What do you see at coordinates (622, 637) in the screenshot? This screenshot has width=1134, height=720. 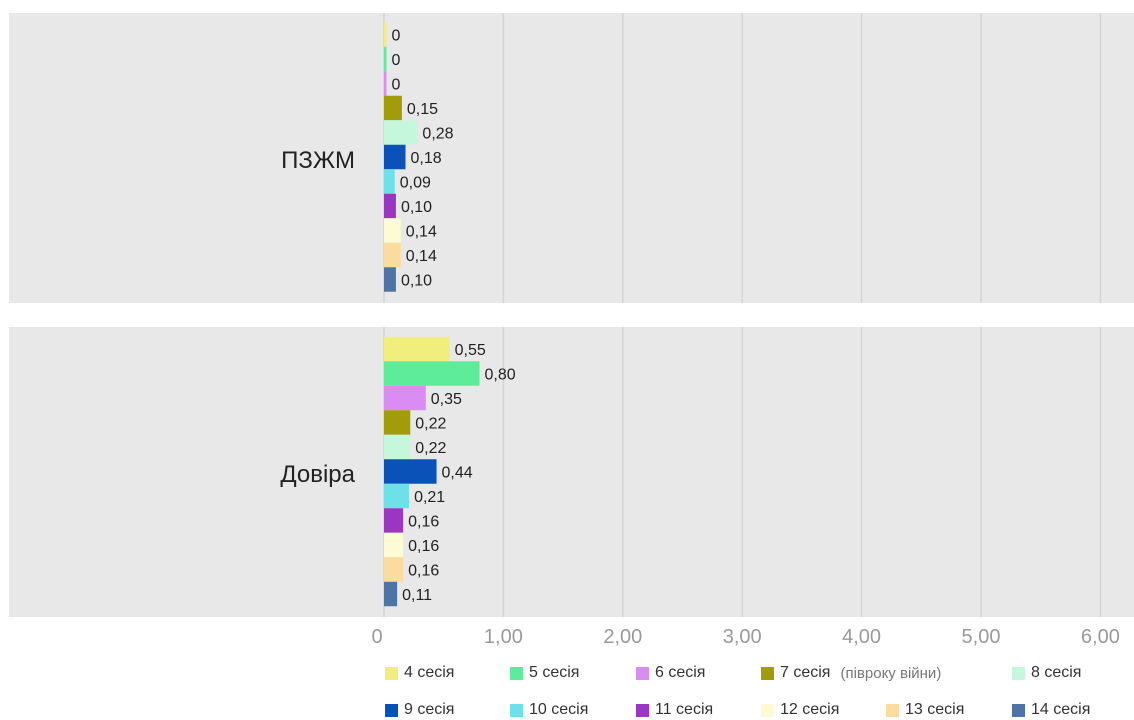 I see `x-tick-label: 2,00` at bounding box center [622, 637].